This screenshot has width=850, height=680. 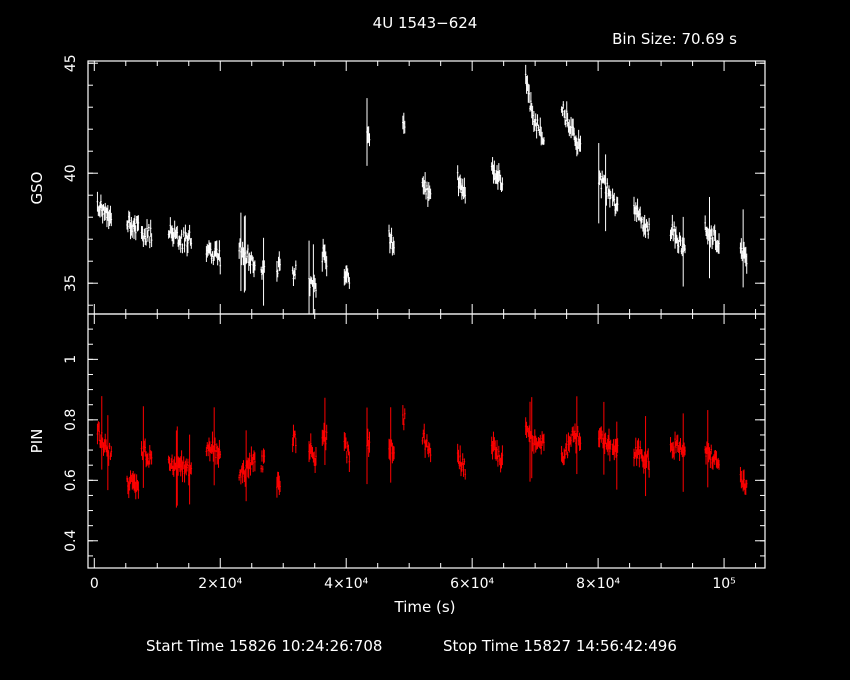 What do you see at coordinates (71, 359) in the screenshot?
I see `pin-ytick-label: 1` at bounding box center [71, 359].